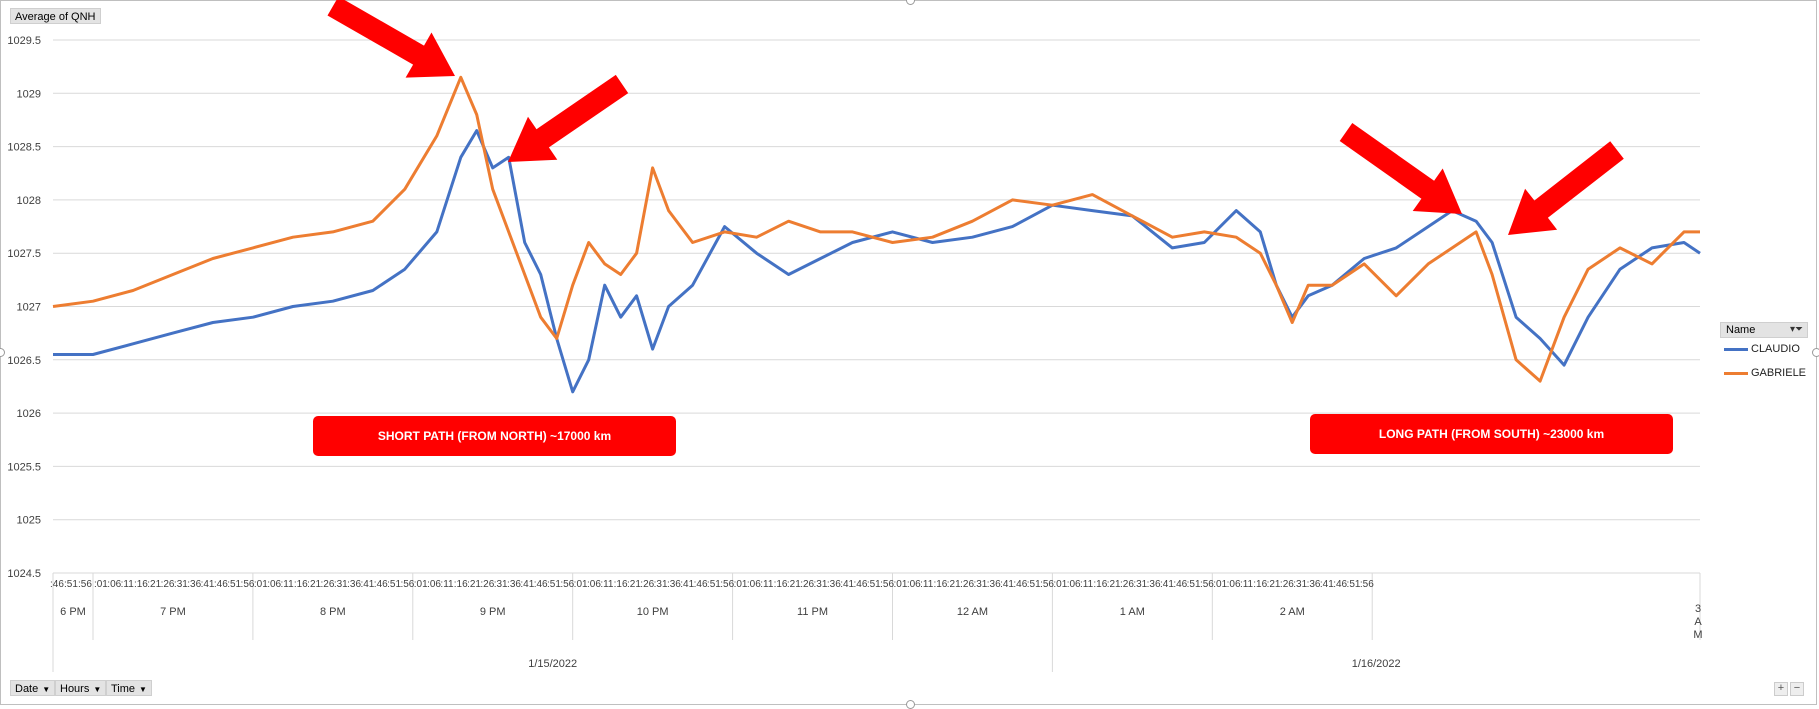 The image size is (1819, 709). Describe the element at coordinates (29, 308) in the screenshot. I see `y-tick-label: 1027` at that location.